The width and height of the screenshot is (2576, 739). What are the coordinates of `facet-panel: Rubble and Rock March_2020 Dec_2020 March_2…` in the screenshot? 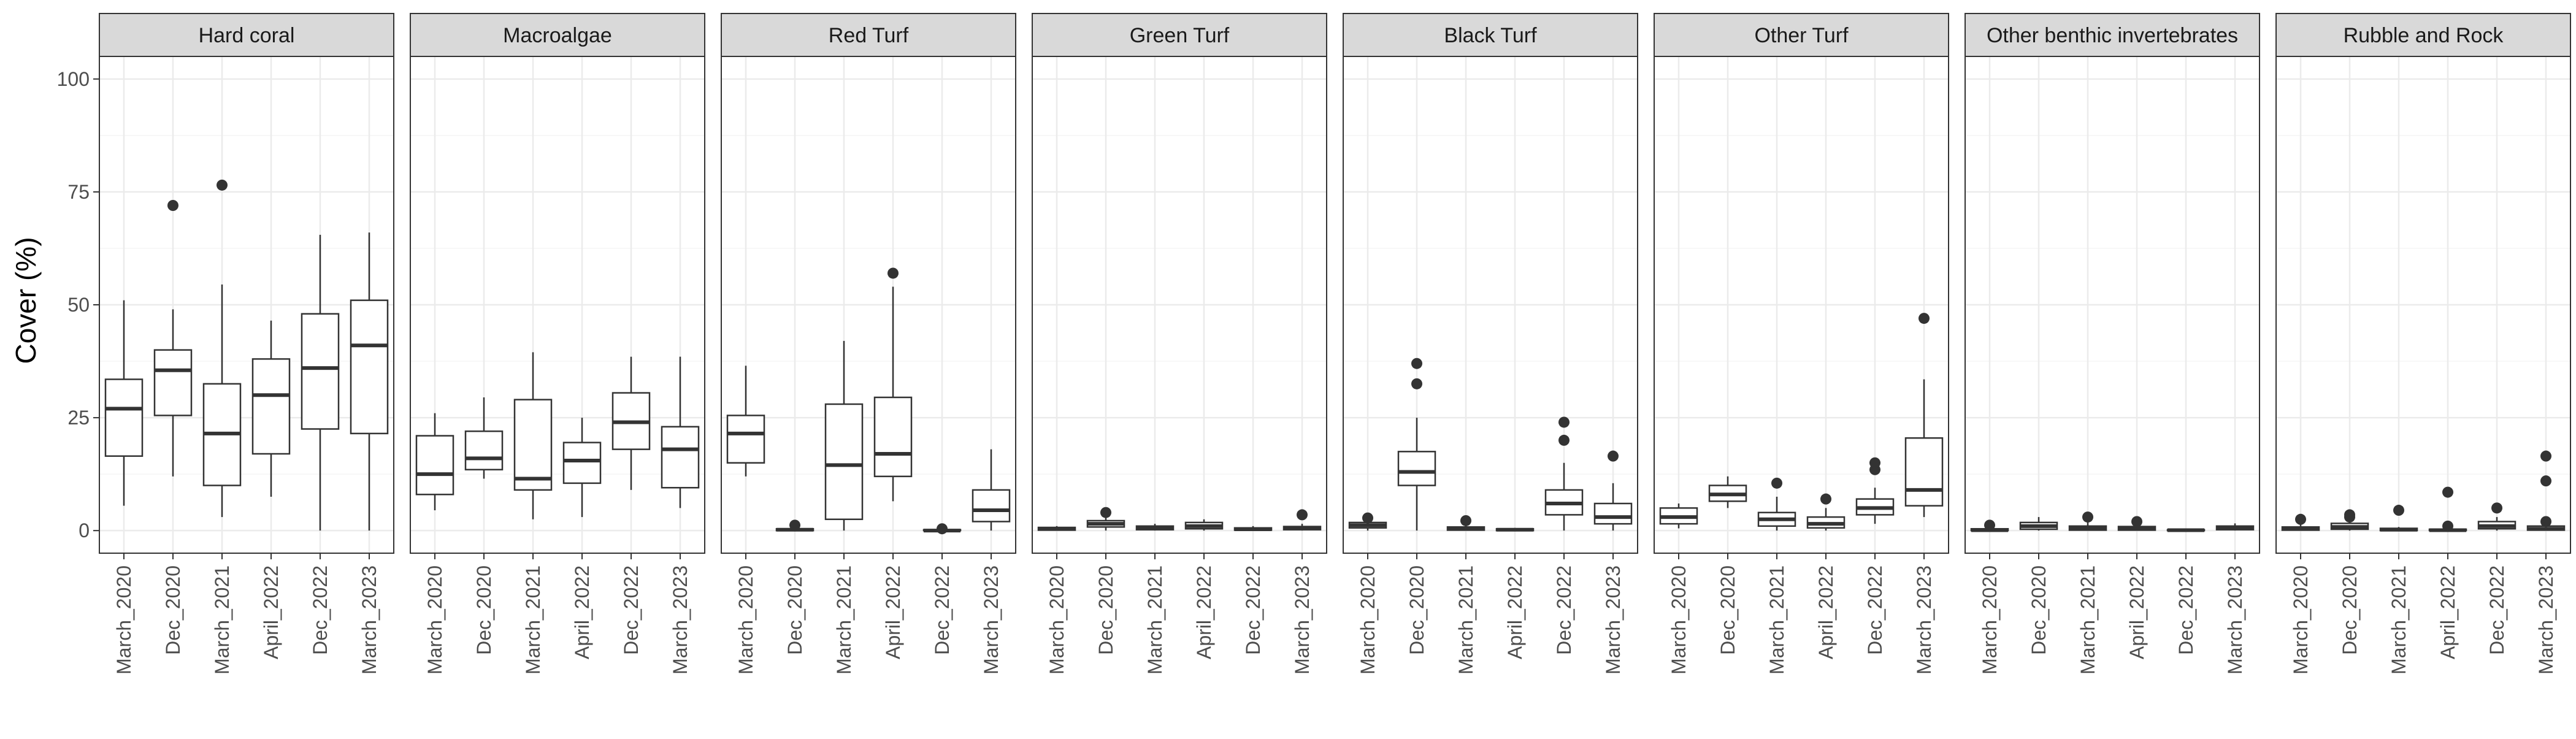 It's located at (2423, 344).